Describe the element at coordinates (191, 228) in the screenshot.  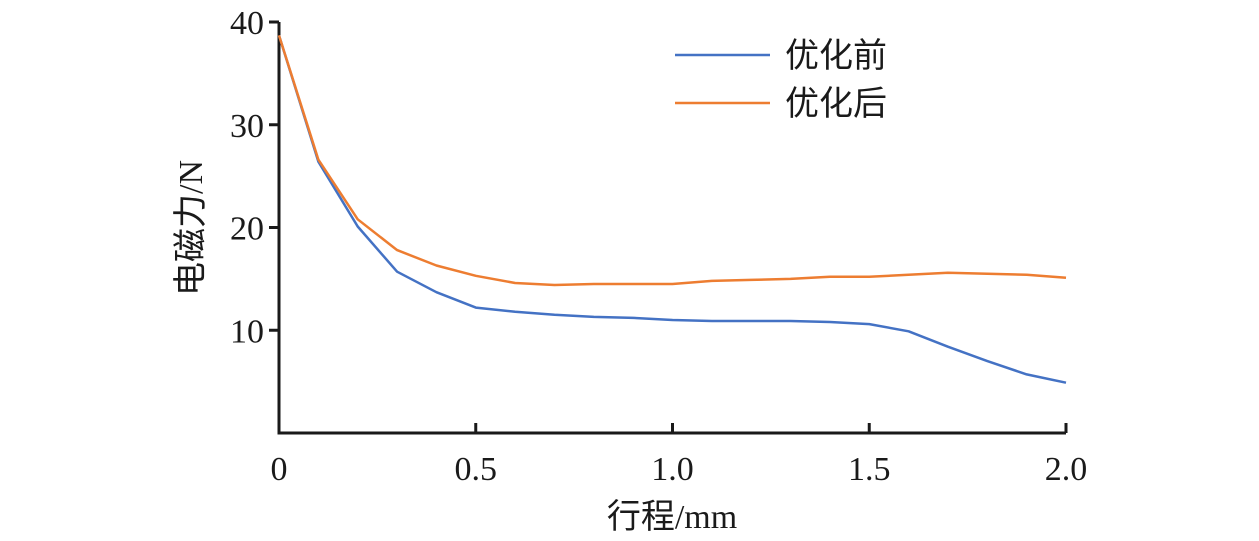
I see `y-axis-label: 电磁力/N` at that location.